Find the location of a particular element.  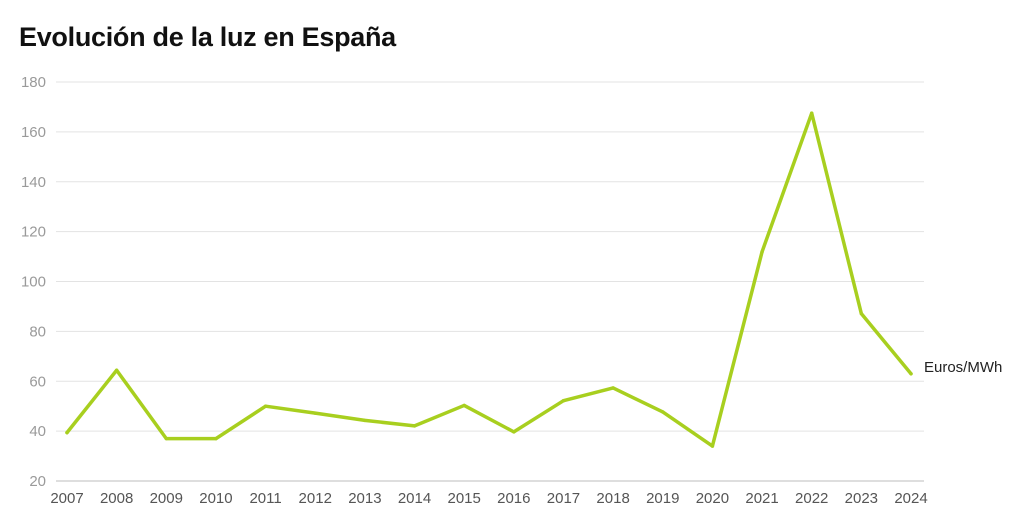

y-tick-label: 80 is located at coordinates (37, 331).